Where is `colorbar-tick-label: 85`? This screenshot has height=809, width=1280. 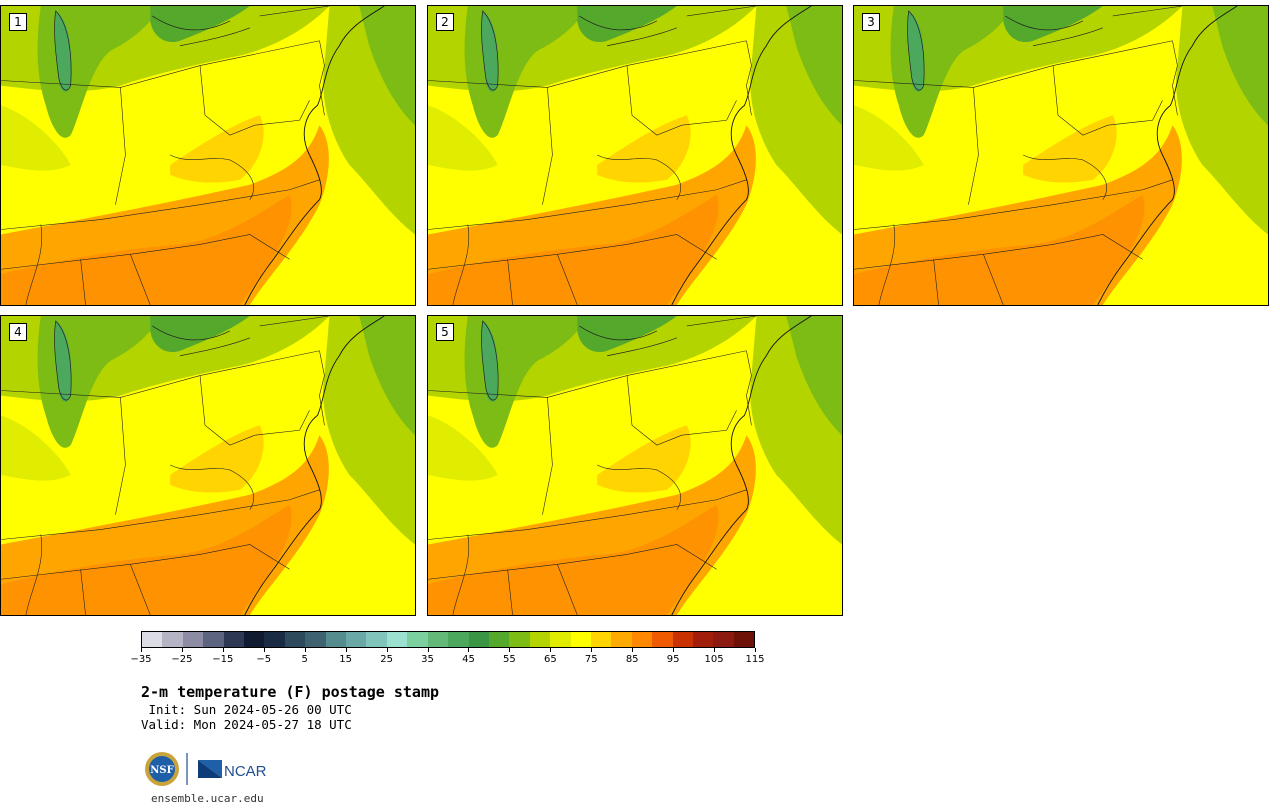 colorbar-tick-label: 85 is located at coordinates (632, 659).